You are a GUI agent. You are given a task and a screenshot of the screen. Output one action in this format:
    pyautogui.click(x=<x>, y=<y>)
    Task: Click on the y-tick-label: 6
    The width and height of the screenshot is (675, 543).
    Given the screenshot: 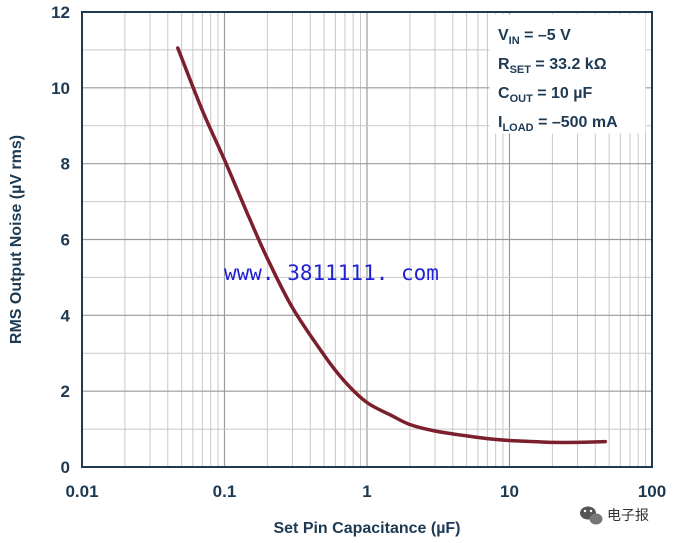 What is the action you would take?
    pyautogui.click(x=65, y=240)
    